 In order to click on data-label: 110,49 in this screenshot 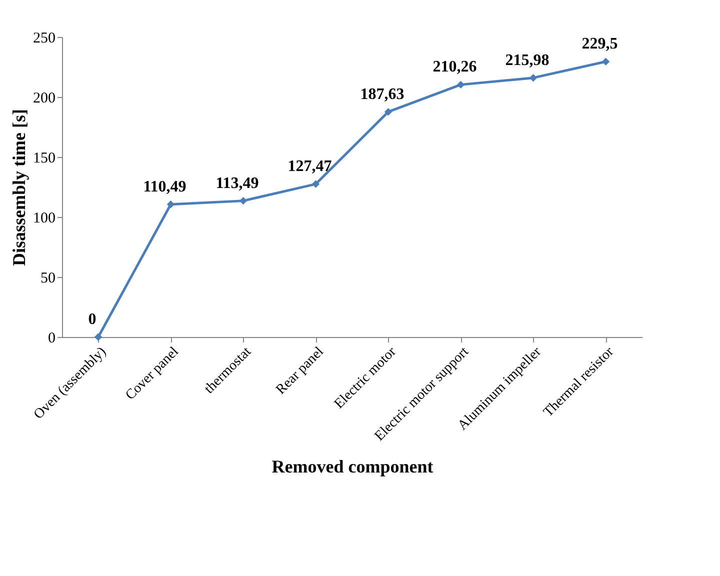, I will do `click(164, 187)`.